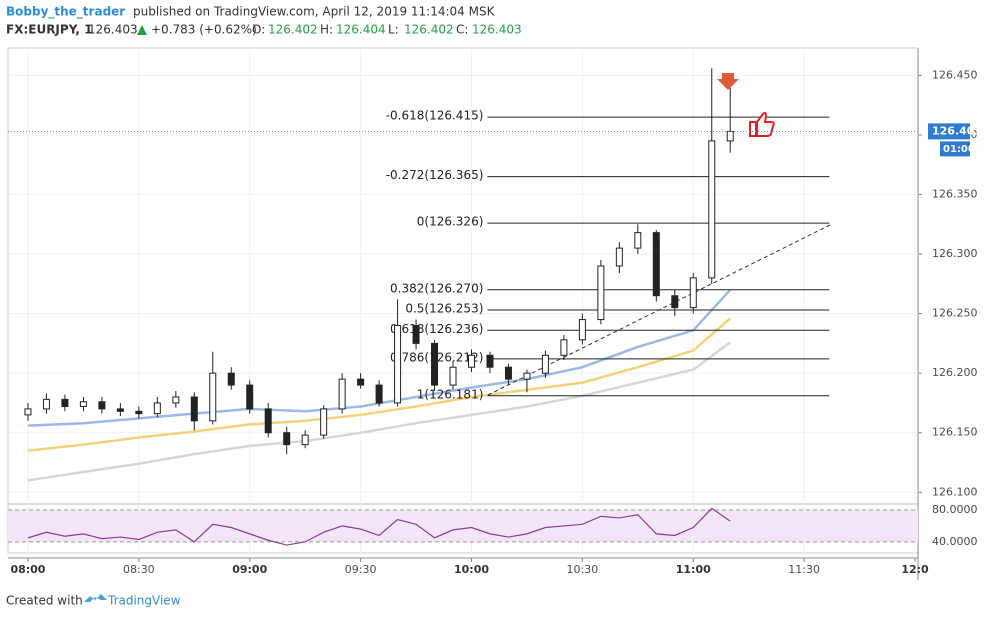  Describe the element at coordinates (955, 509) in the screenshot. I see `rsi-tick-label: 80.0000` at that location.